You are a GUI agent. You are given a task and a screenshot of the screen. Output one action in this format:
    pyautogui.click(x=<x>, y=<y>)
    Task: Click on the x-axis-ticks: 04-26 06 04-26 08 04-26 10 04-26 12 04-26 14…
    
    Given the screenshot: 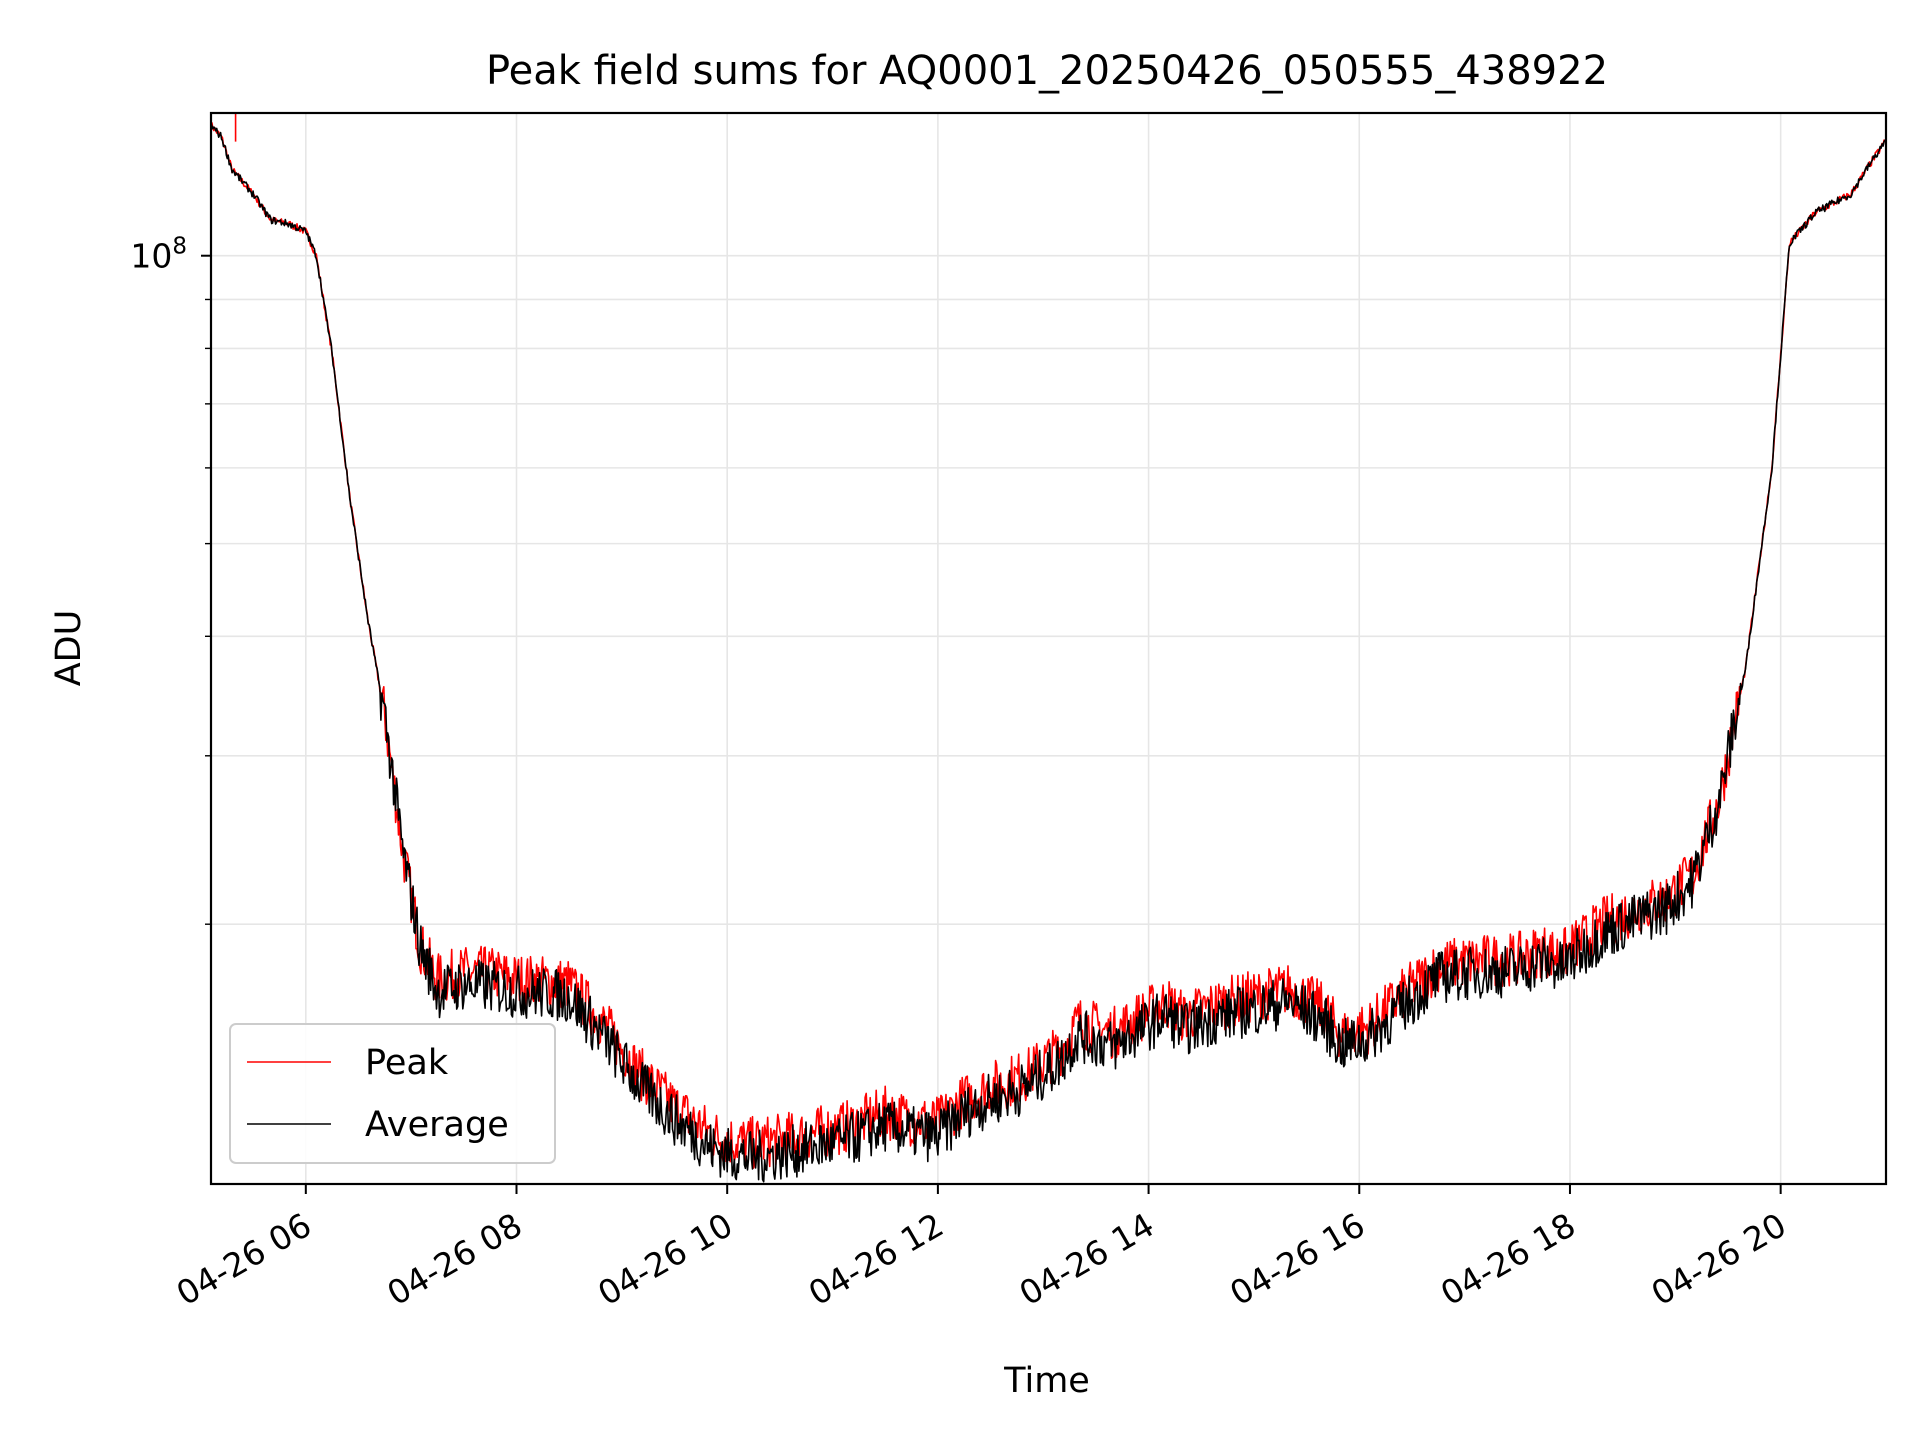 What is the action you would take?
    pyautogui.click(x=981, y=1248)
    